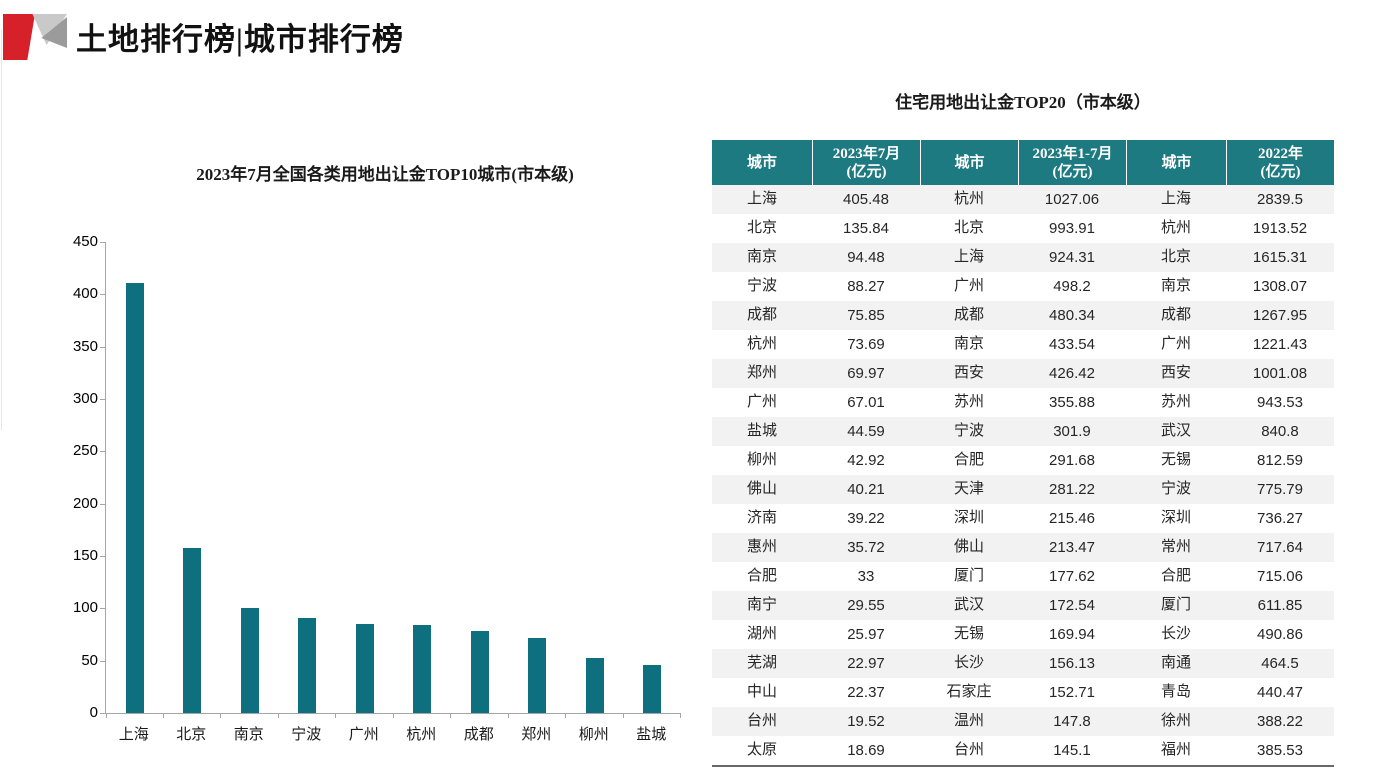  I want to click on table-row: 成都 75.85 成都 480.34 成都 1267.95, so click(1023, 315).